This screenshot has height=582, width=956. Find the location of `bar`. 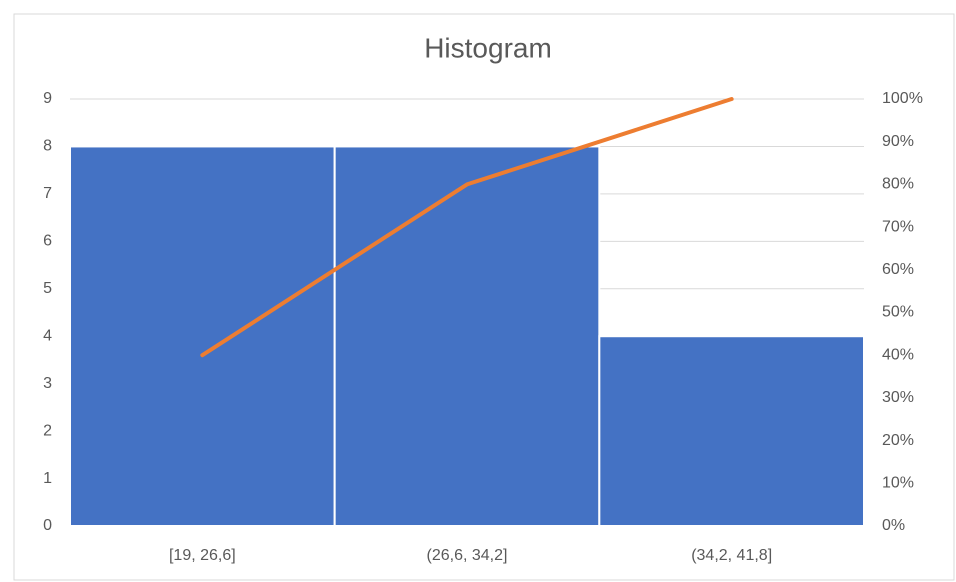

bar is located at coordinates (731, 431).